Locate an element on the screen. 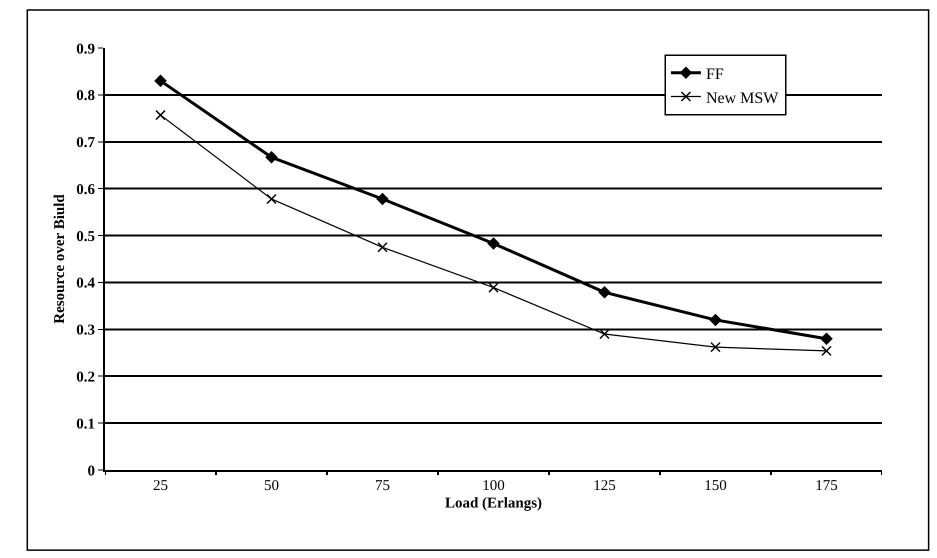 This screenshot has height=558, width=937. x-tick-label: 50 is located at coordinates (271, 486).